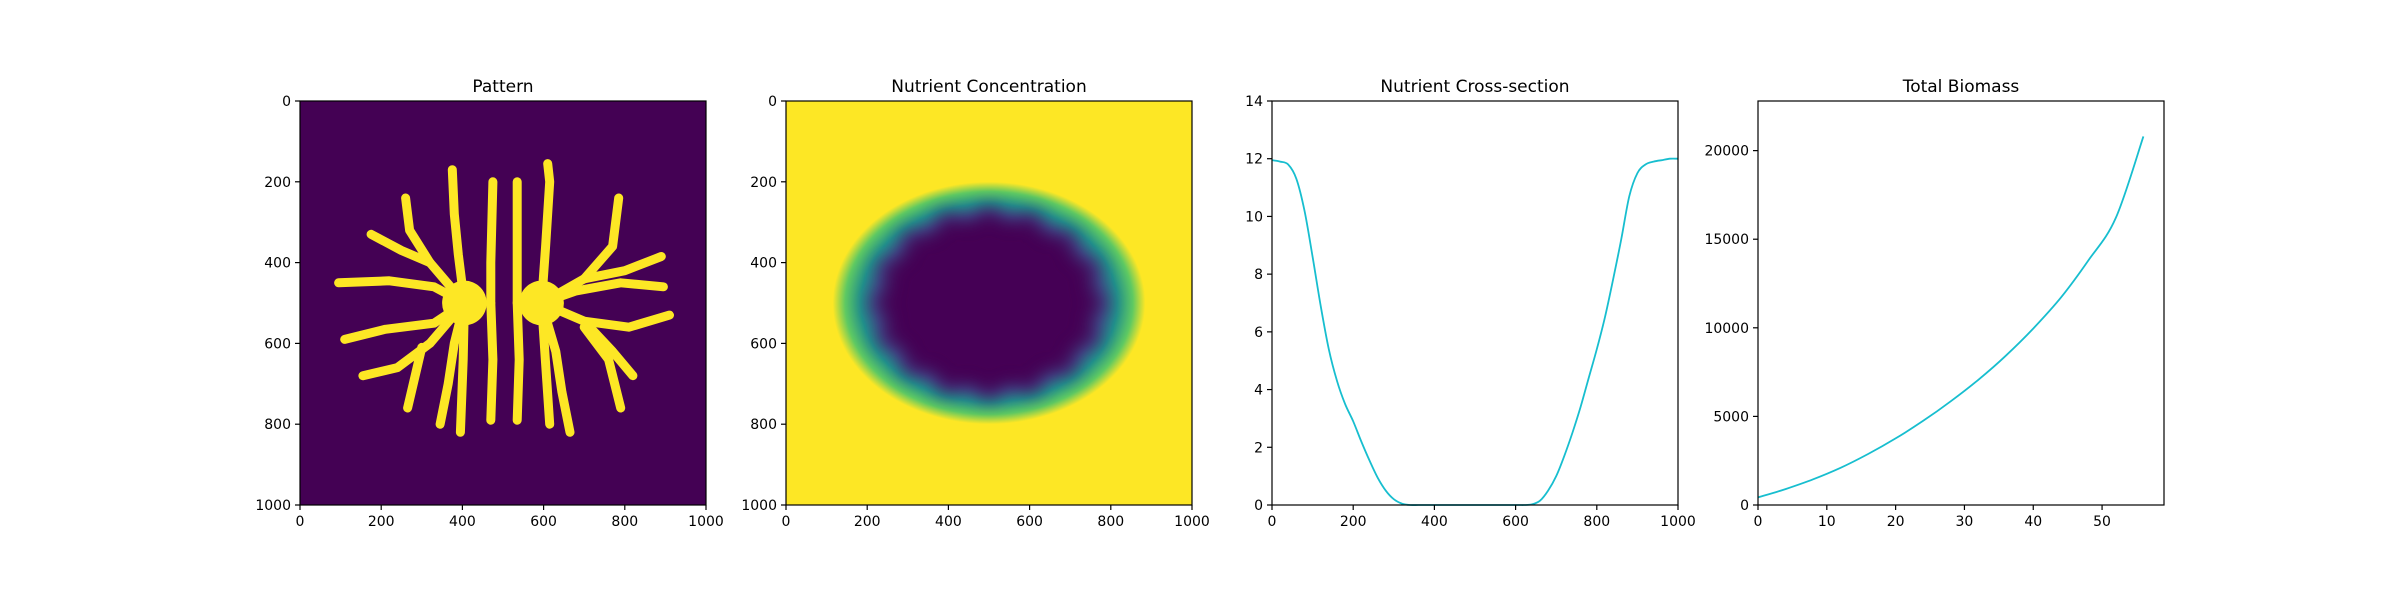  Describe the element at coordinates (504, 298) in the screenshot. I see `pattern-marks` at that location.